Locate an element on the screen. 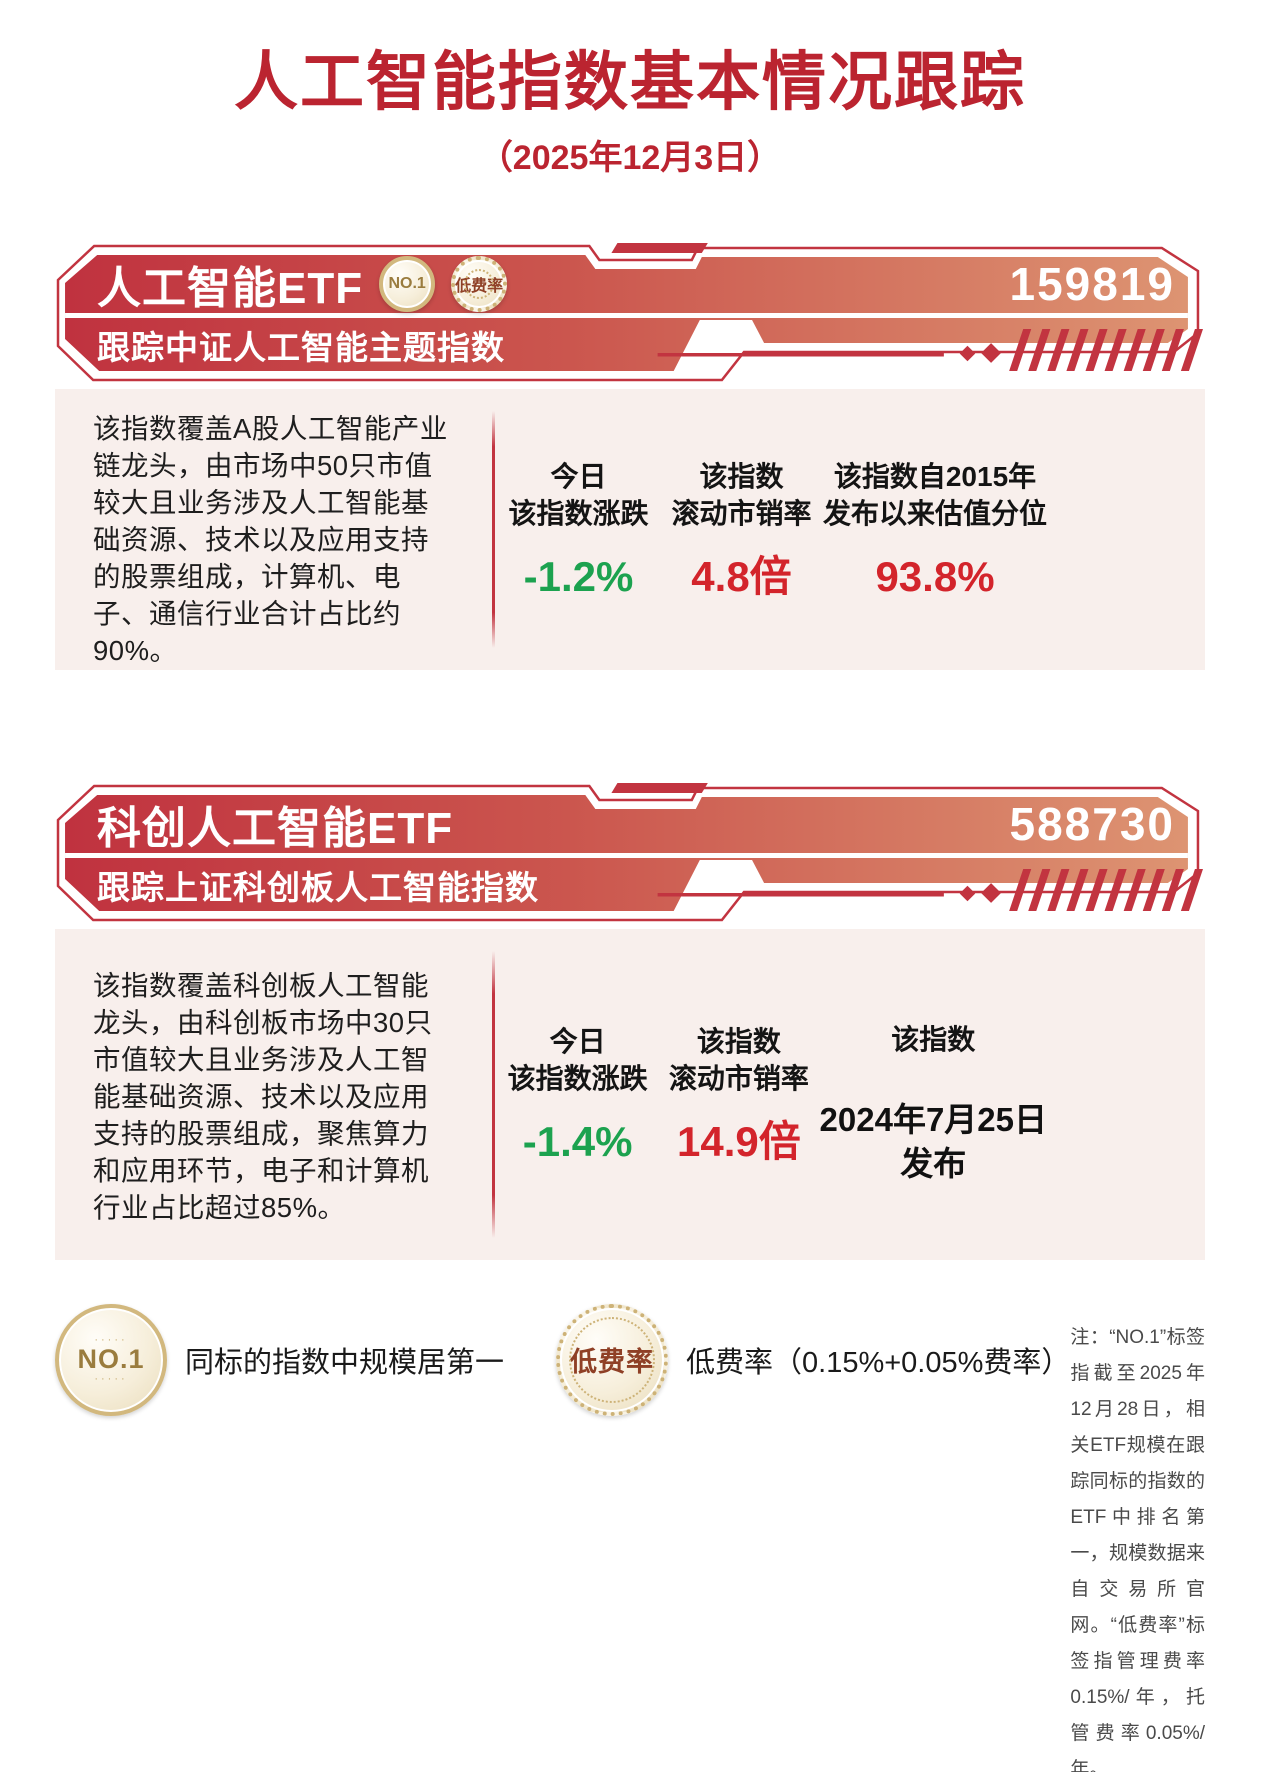 The image size is (1279, 1772). etf2-code: 588730 is located at coordinates (1092, 823).